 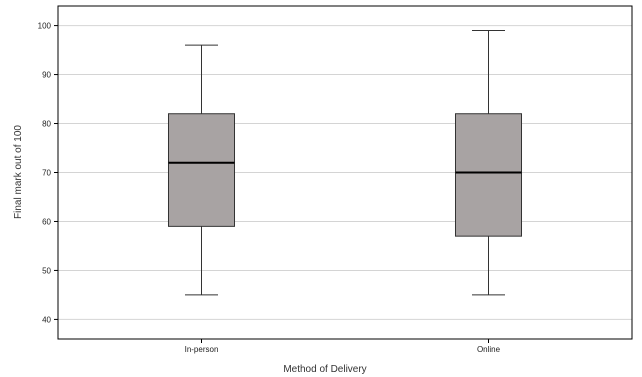 I want to click on x-tick-label-1: In-person, so click(x=202, y=349).